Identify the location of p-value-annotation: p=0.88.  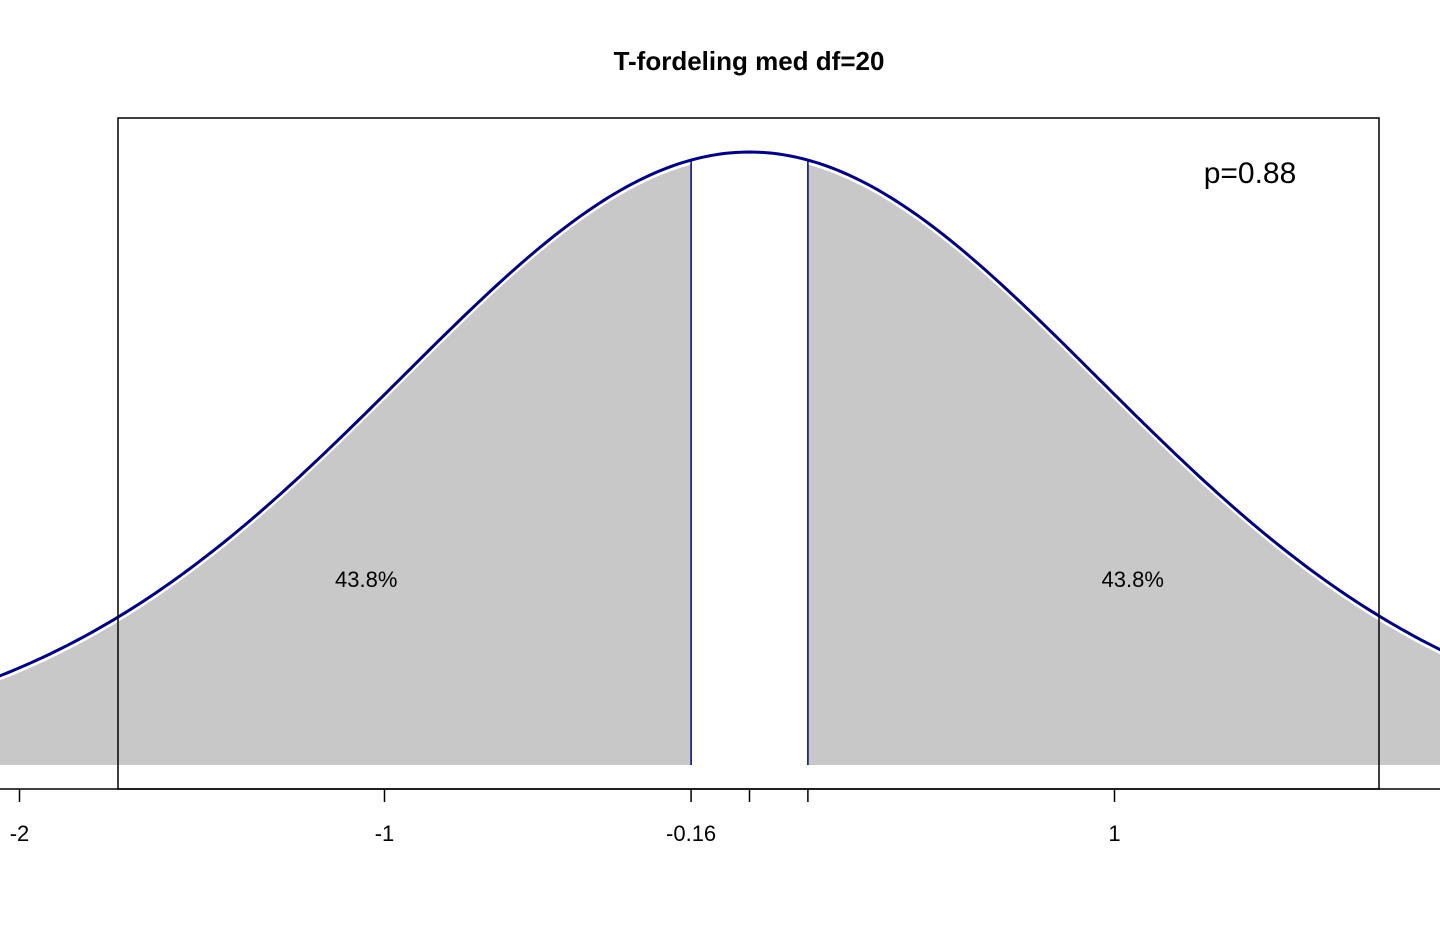
(1250, 173).